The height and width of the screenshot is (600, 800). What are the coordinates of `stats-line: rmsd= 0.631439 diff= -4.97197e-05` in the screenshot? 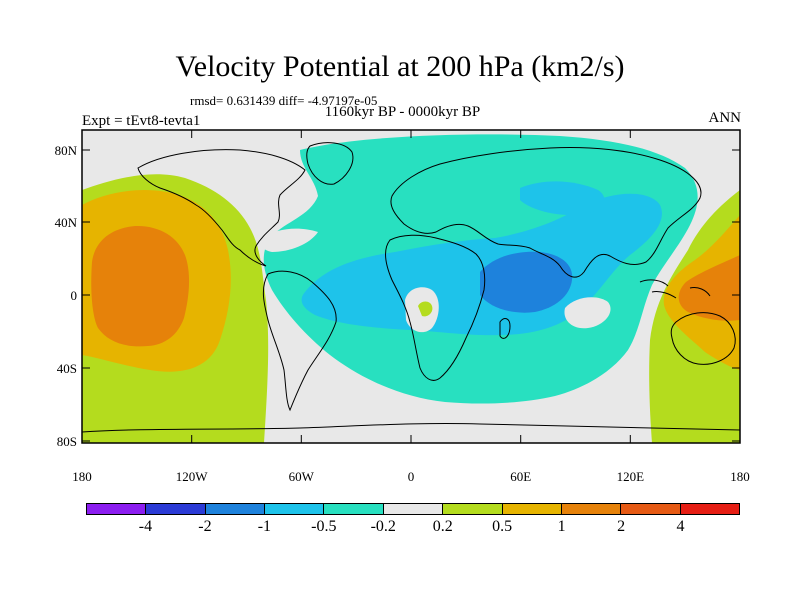 It's located at (284, 100).